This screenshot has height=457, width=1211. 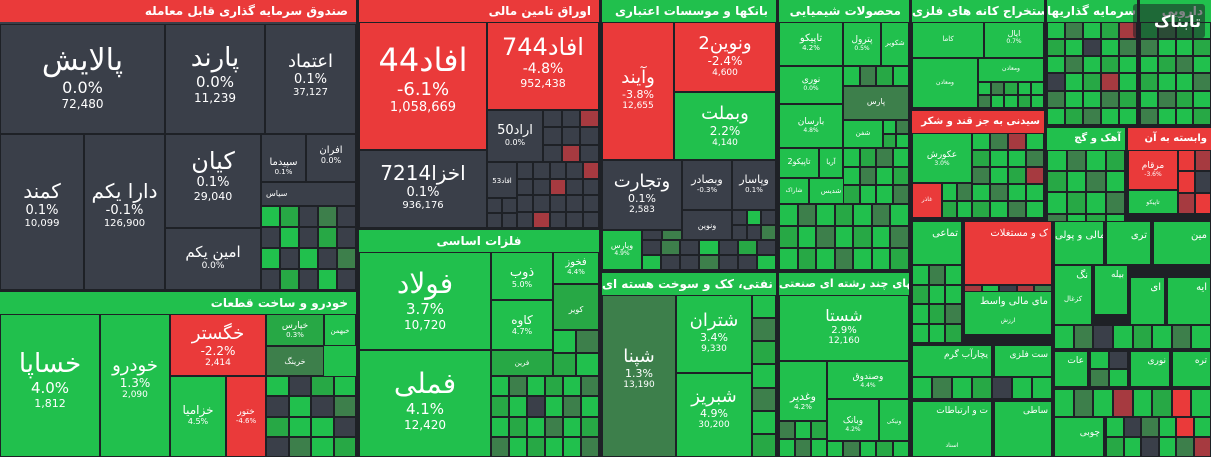 I want to click on label-tile-l18: ای, so click(x=1147, y=301).